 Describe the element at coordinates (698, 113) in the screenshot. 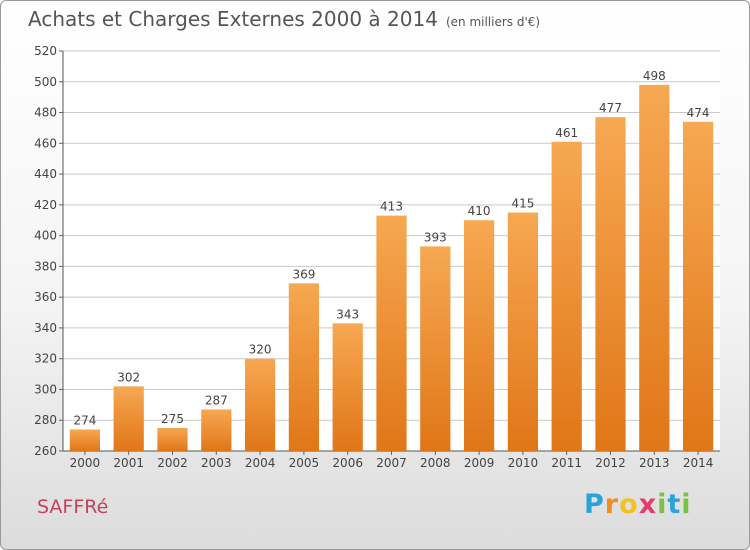

I see `value-label-2014: 474` at that location.